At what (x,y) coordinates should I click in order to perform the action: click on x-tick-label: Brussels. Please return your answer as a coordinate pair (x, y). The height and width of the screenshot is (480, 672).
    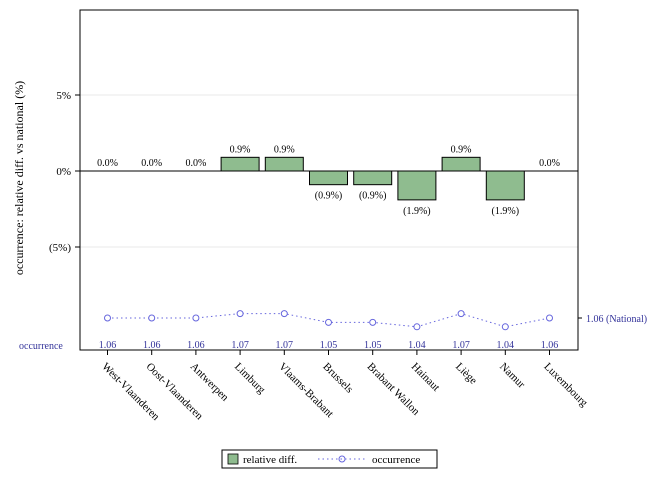
    Looking at the image, I should click on (337, 378).